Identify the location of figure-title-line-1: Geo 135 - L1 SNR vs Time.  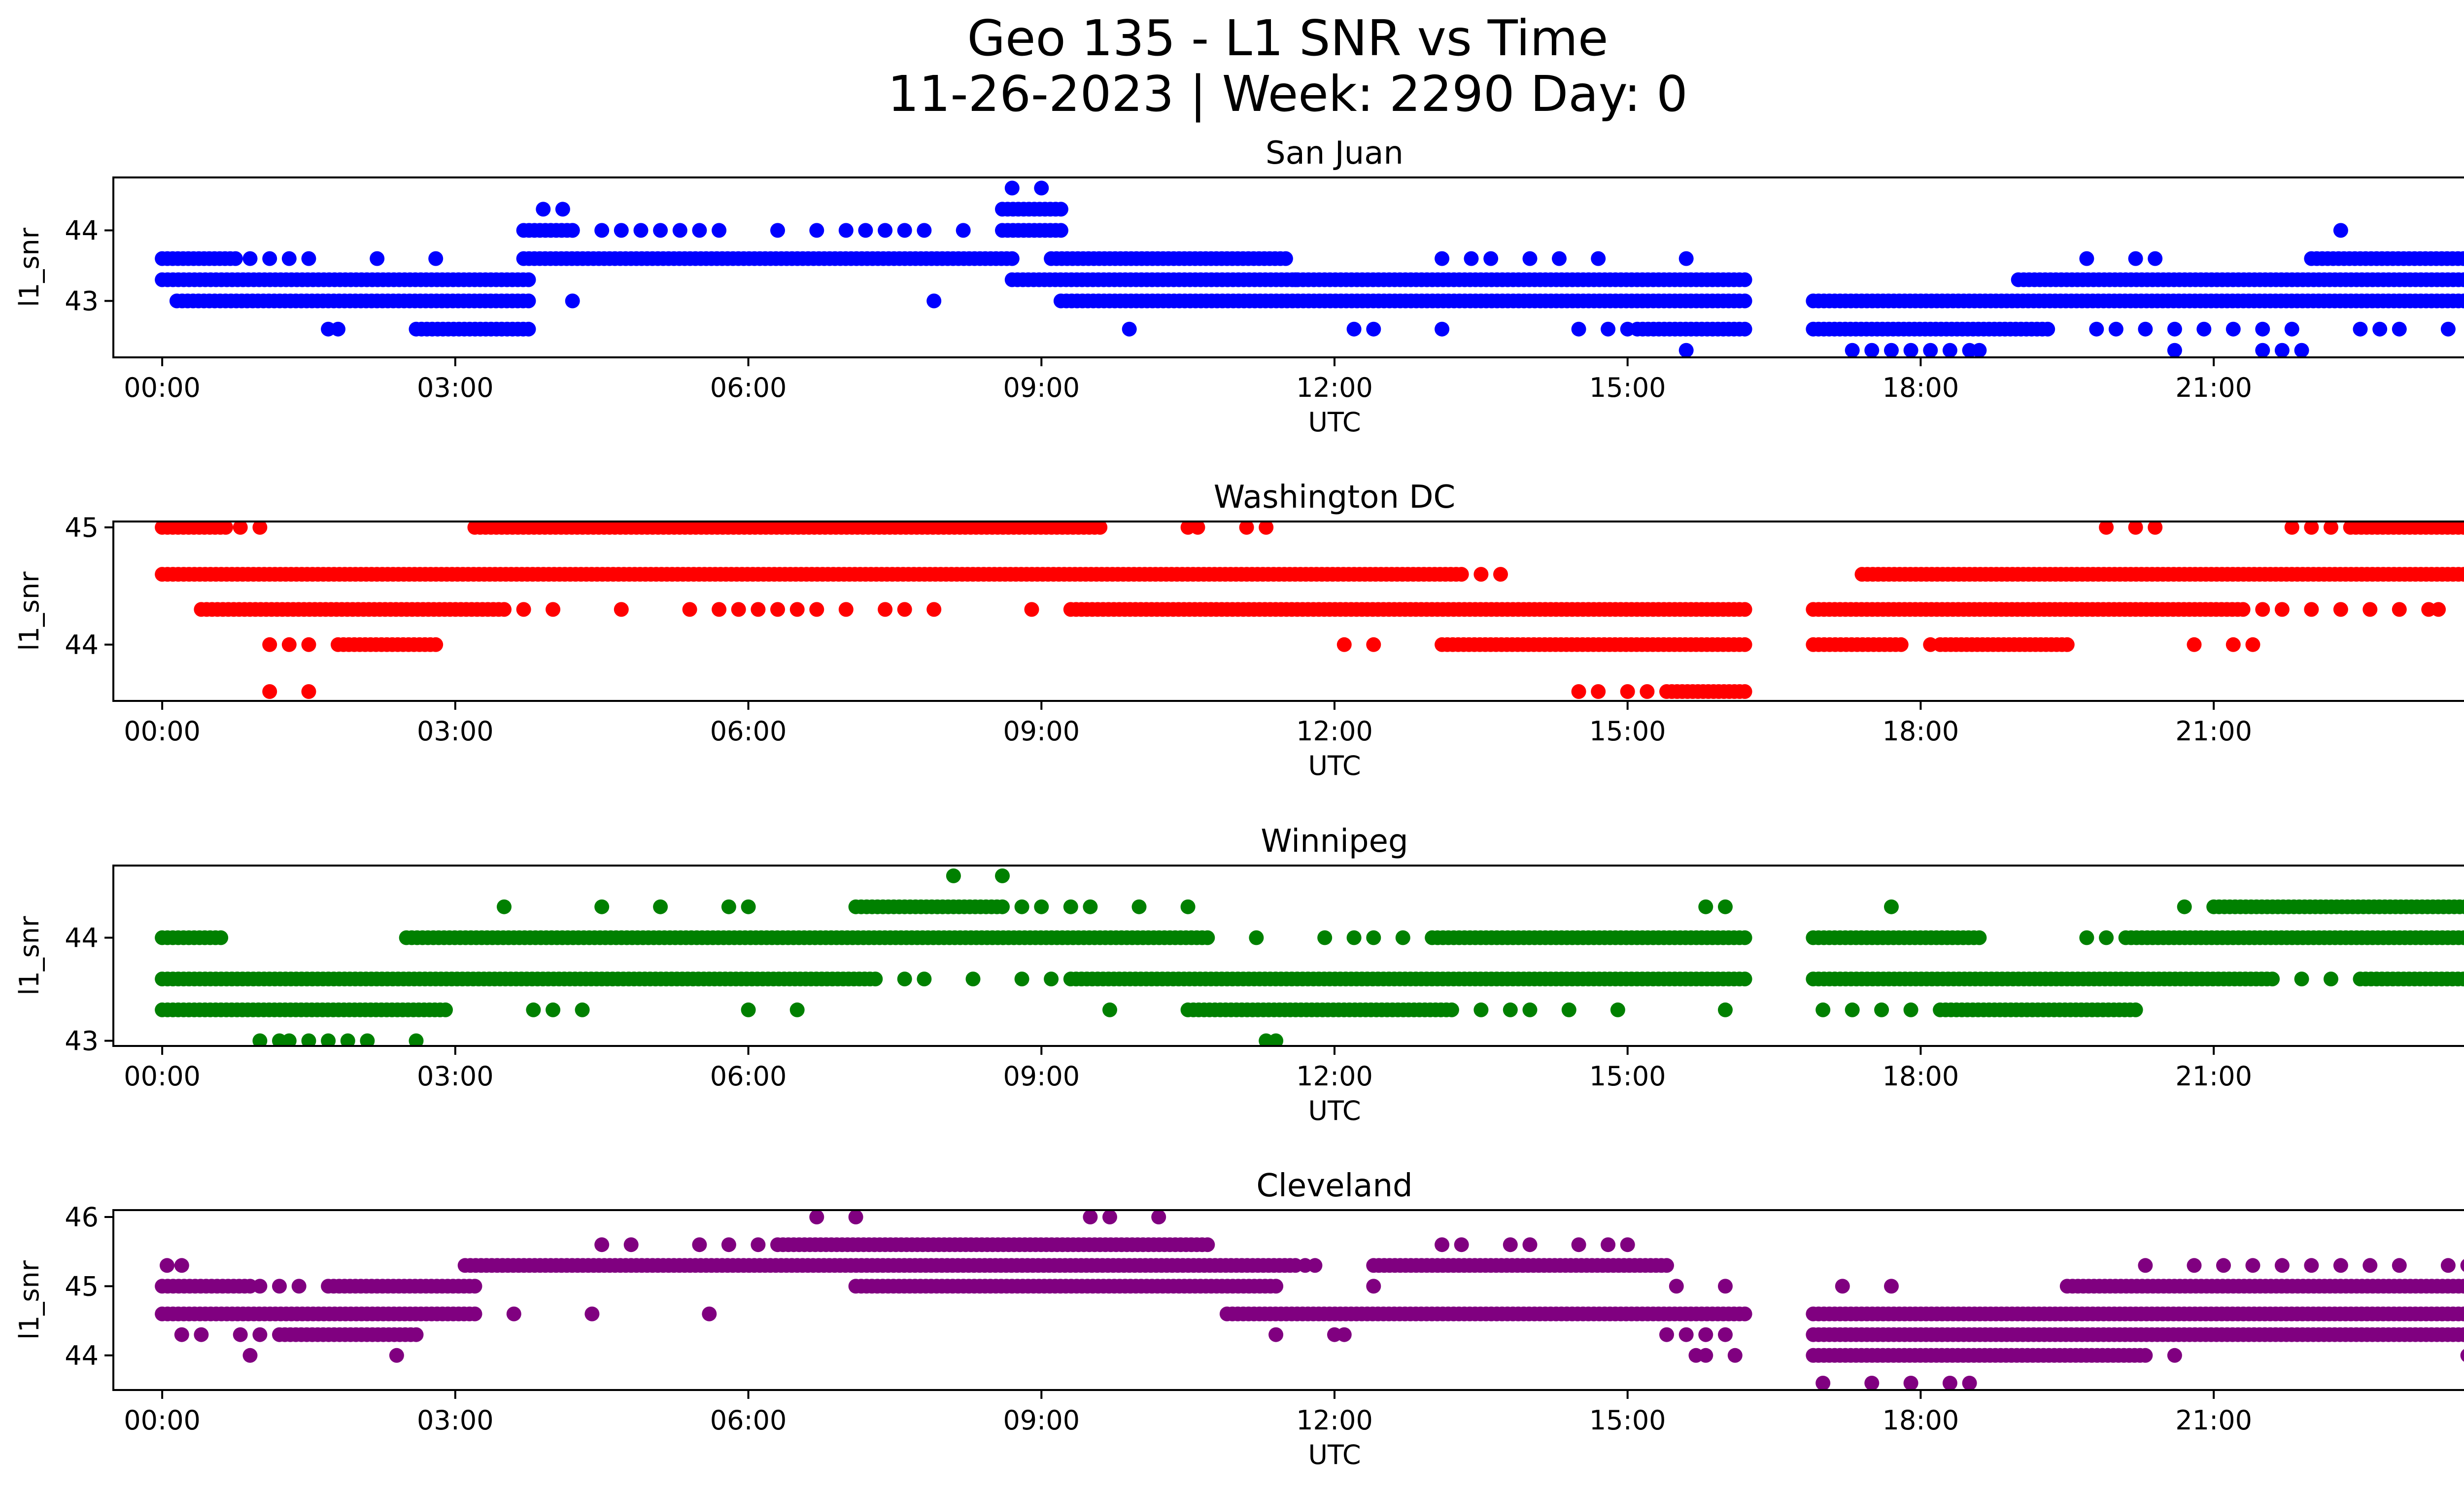
(1287, 38).